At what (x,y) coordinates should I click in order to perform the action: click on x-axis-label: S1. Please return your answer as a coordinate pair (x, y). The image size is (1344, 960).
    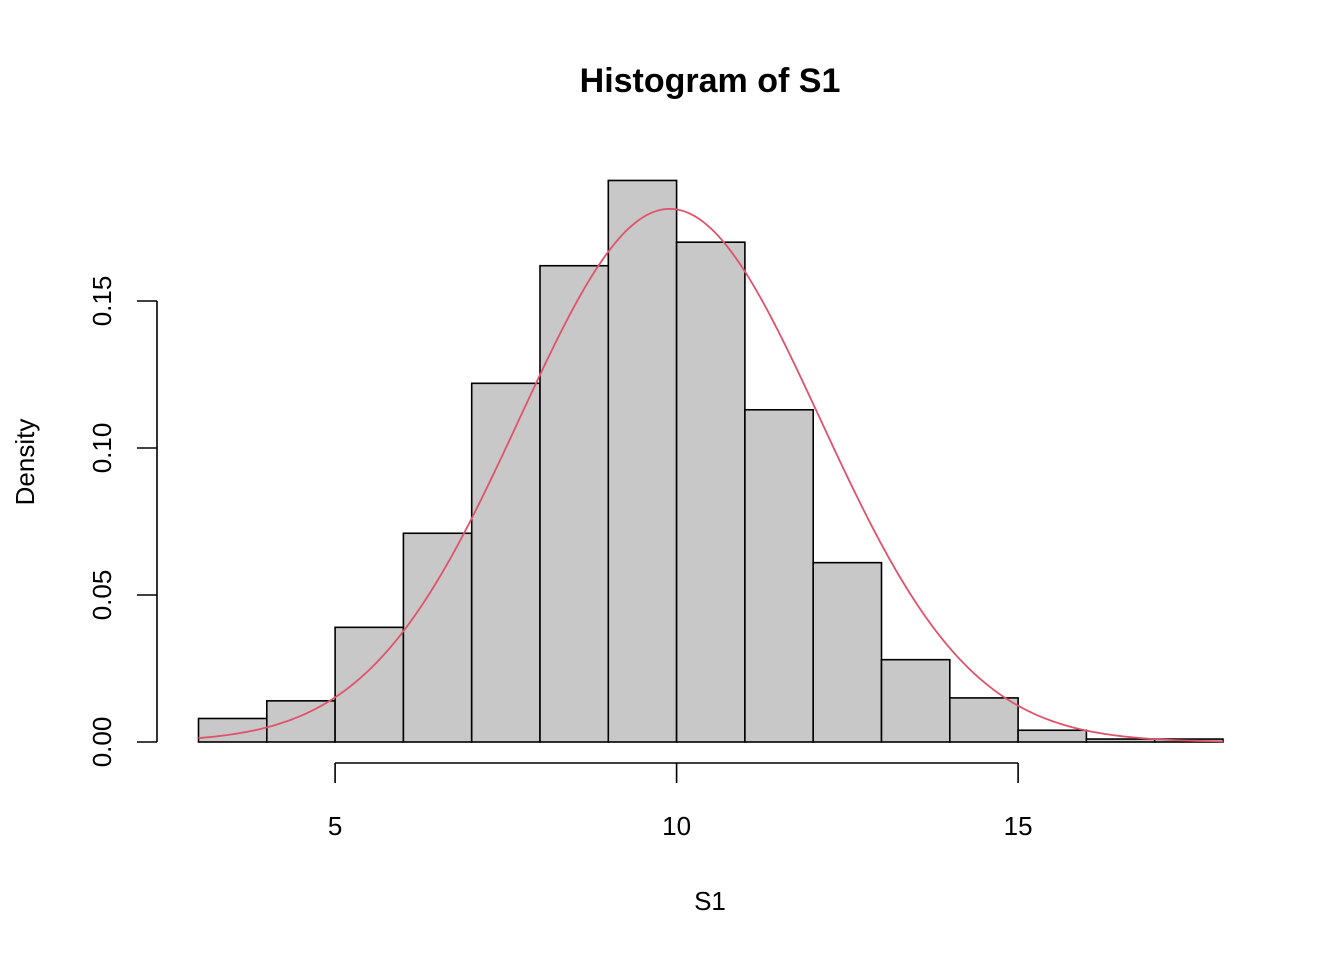
    Looking at the image, I should click on (710, 901).